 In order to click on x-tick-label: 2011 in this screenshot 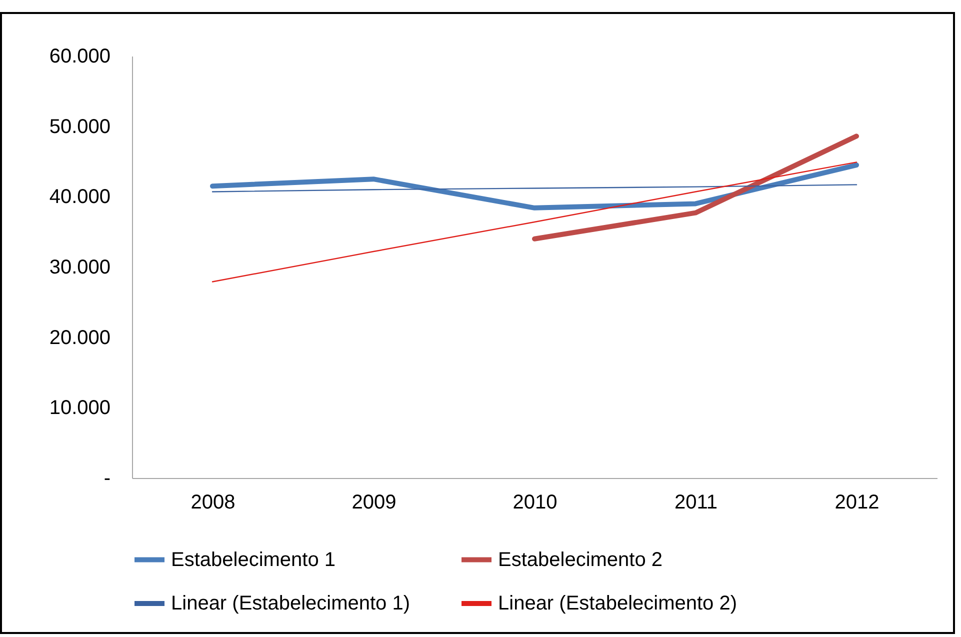, I will do `click(696, 503)`.